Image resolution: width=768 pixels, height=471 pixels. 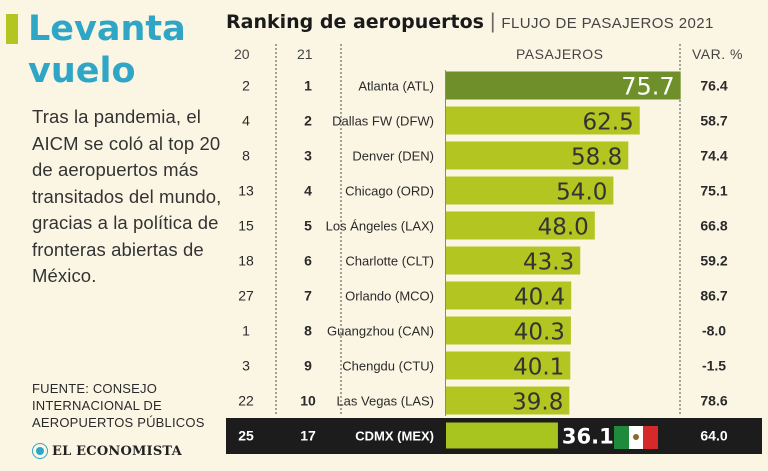 I want to click on chart-subtitle: FLUJO DE PASAJEROS 2021, so click(x=607, y=23).